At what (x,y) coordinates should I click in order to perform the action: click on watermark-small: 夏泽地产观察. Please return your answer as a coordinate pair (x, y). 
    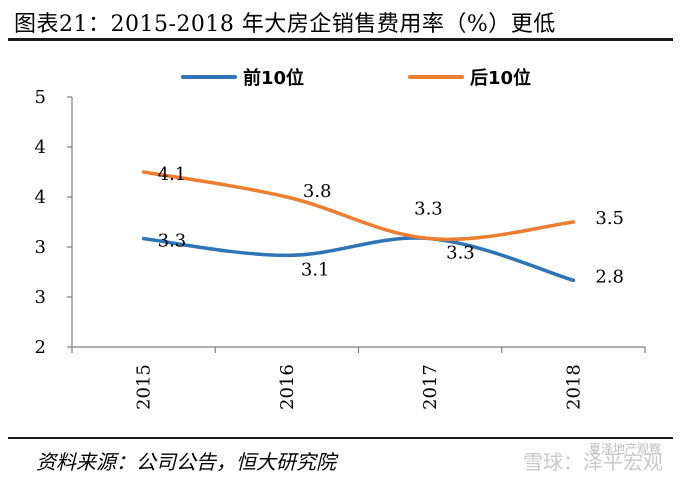
    Looking at the image, I should click on (624, 449).